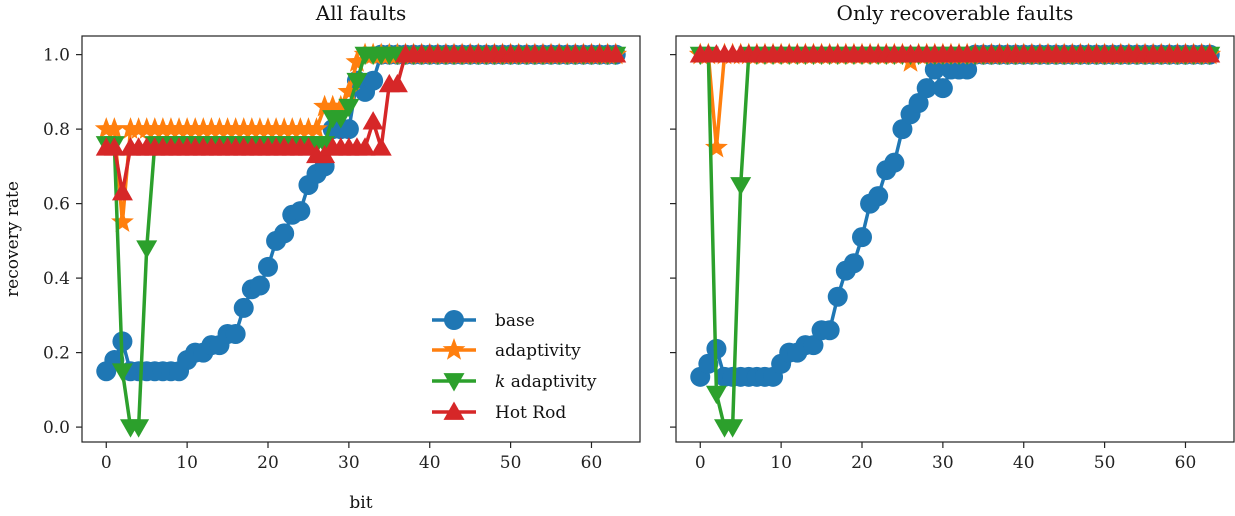 Image resolution: width=1235 pixels, height=516 pixels. What do you see at coordinates (530, 413) in the screenshot?
I see `legend-label: Hot Rod` at bounding box center [530, 413].